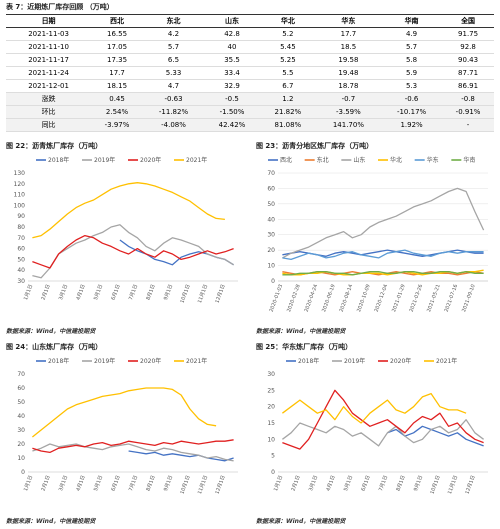 The width and height of the screenshot is (500, 529). What do you see at coordinates (468, 112) in the screenshot?
I see `table-cell: -0.91%` at bounding box center [468, 112].